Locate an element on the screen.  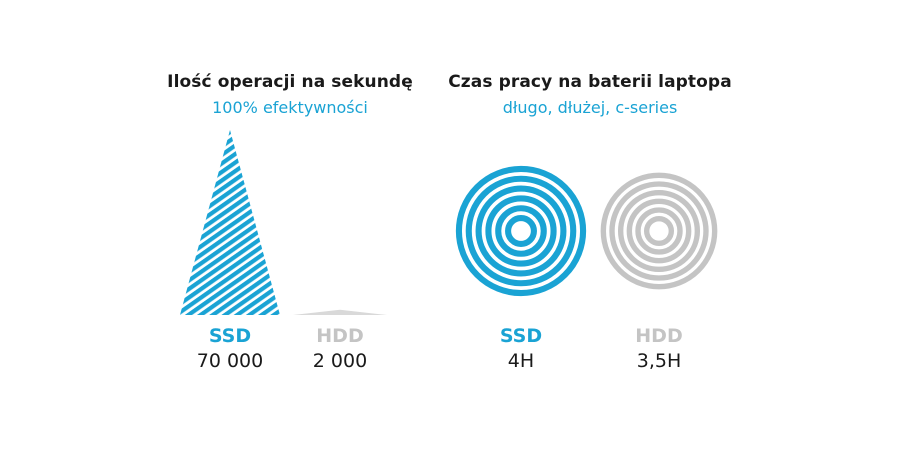
iops-category-hdd: HDD is located at coordinates (340, 336).